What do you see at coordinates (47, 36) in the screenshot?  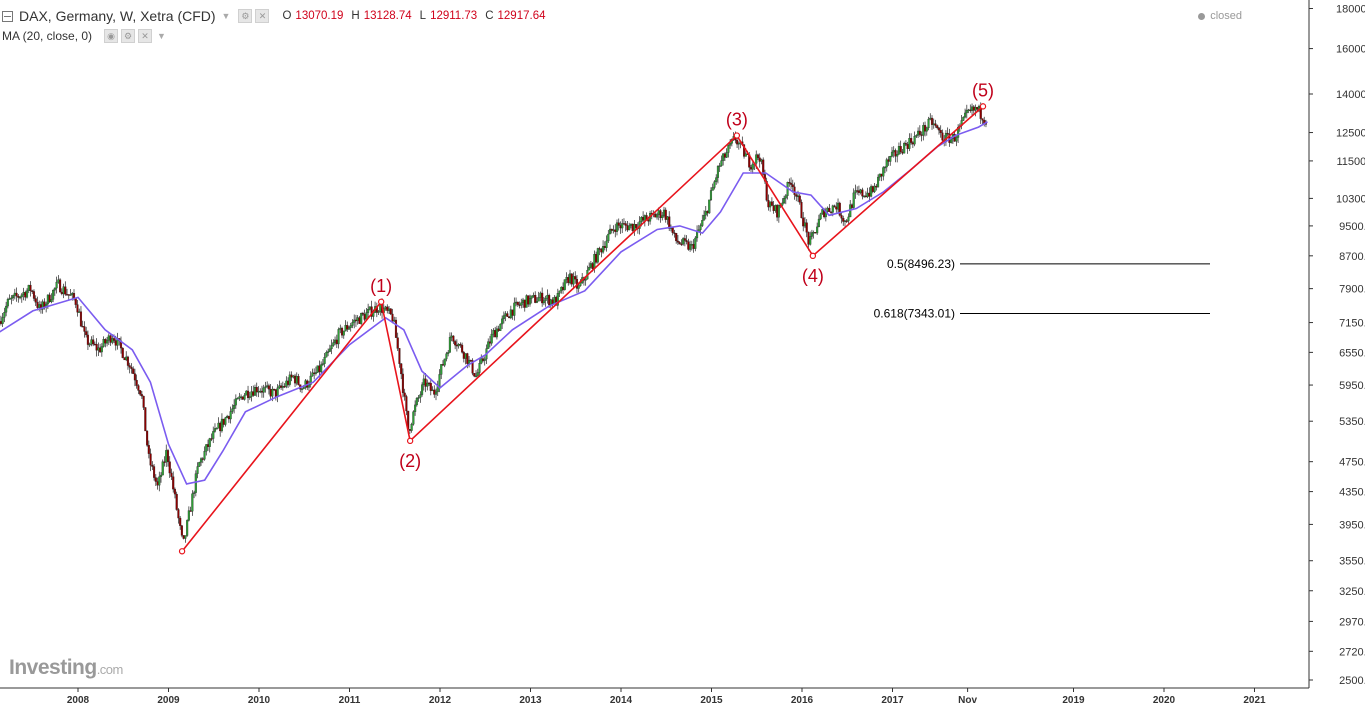 I see `indicator-label: MA (20, close, 0)` at bounding box center [47, 36].